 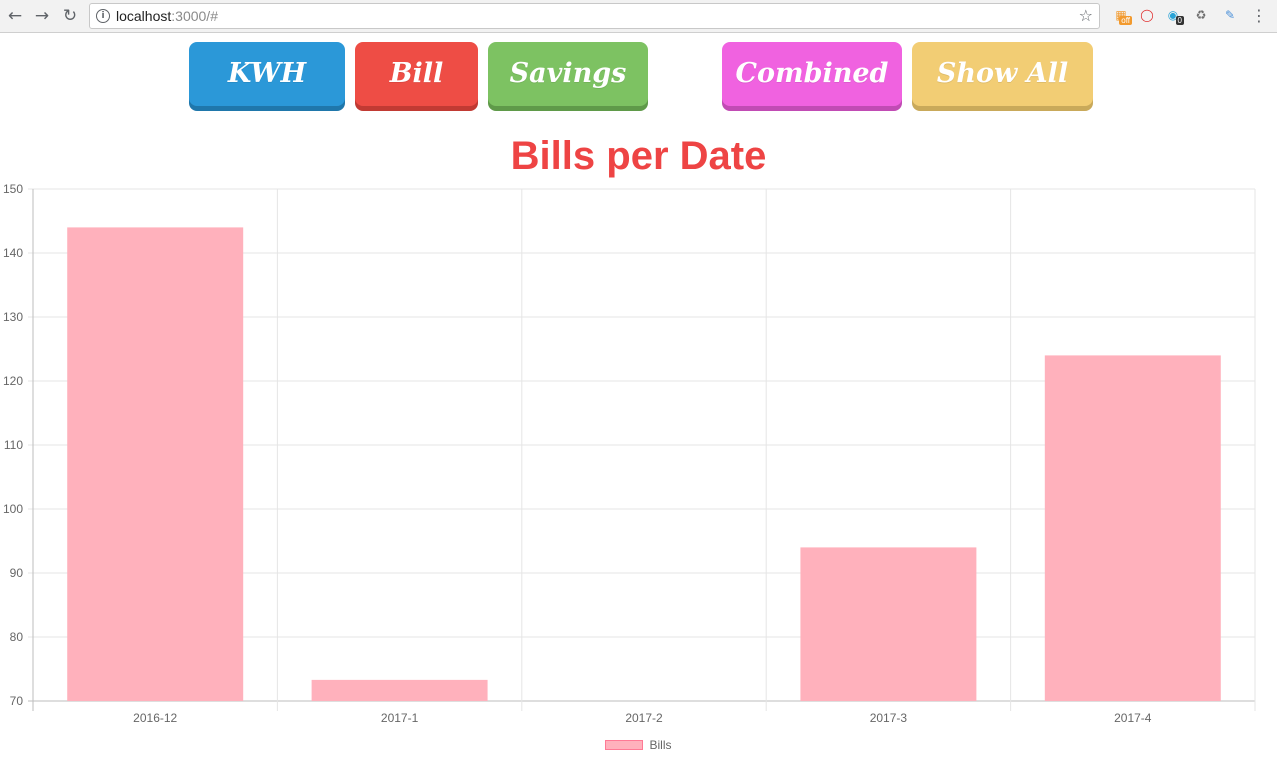 What do you see at coordinates (194, 16) in the screenshot?
I see `url-path: :3000/#` at bounding box center [194, 16].